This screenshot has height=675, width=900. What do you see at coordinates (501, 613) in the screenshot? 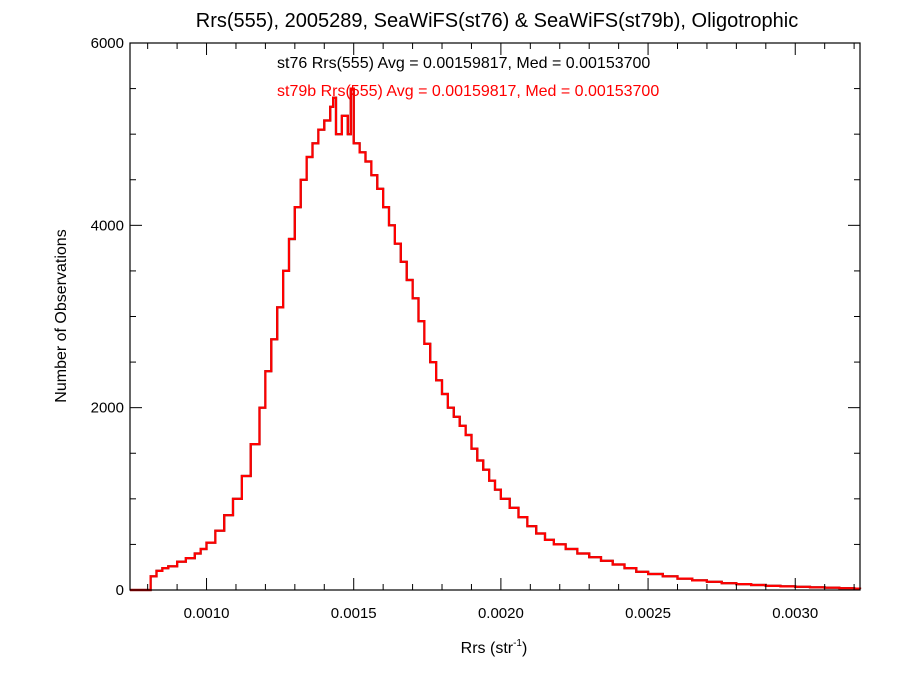
I see `x-tick-label: 0.0020` at bounding box center [501, 613].